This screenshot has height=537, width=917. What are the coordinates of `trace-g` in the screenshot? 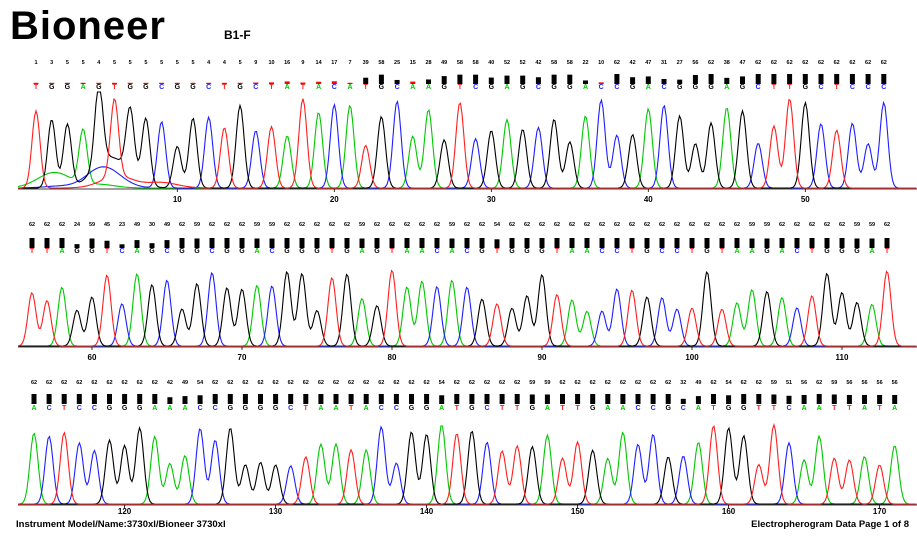 It's located at (467, 308).